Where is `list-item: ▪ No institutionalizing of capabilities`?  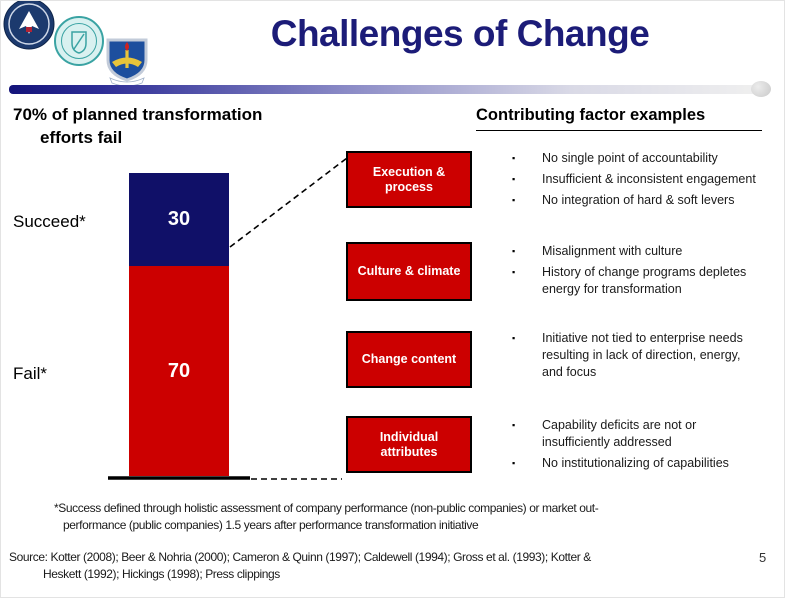 list-item: ▪ No institutionalizing of capabilities is located at coordinates (645, 463).